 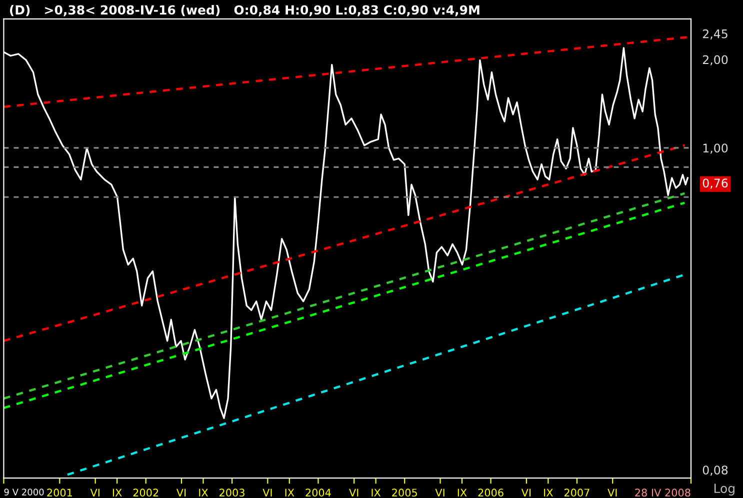 What do you see at coordinates (715, 34) in the screenshot?
I see `y-tick-label: 2,45` at bounding box center [715, 34].